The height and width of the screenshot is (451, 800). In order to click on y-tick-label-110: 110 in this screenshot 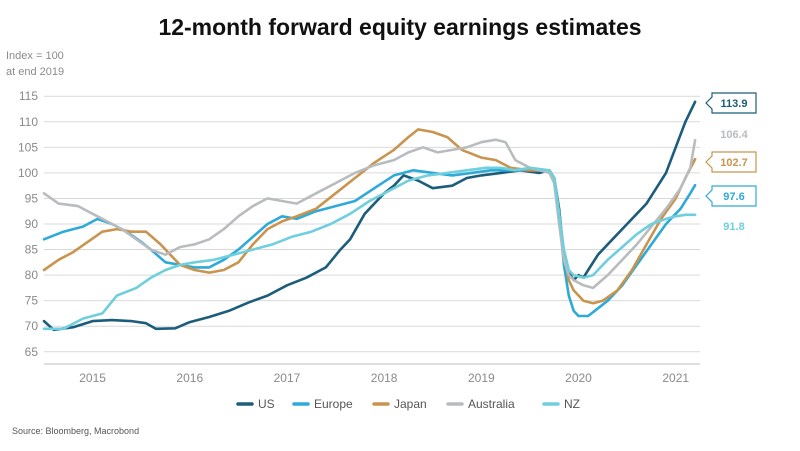, I will do `click(28, 122)`.